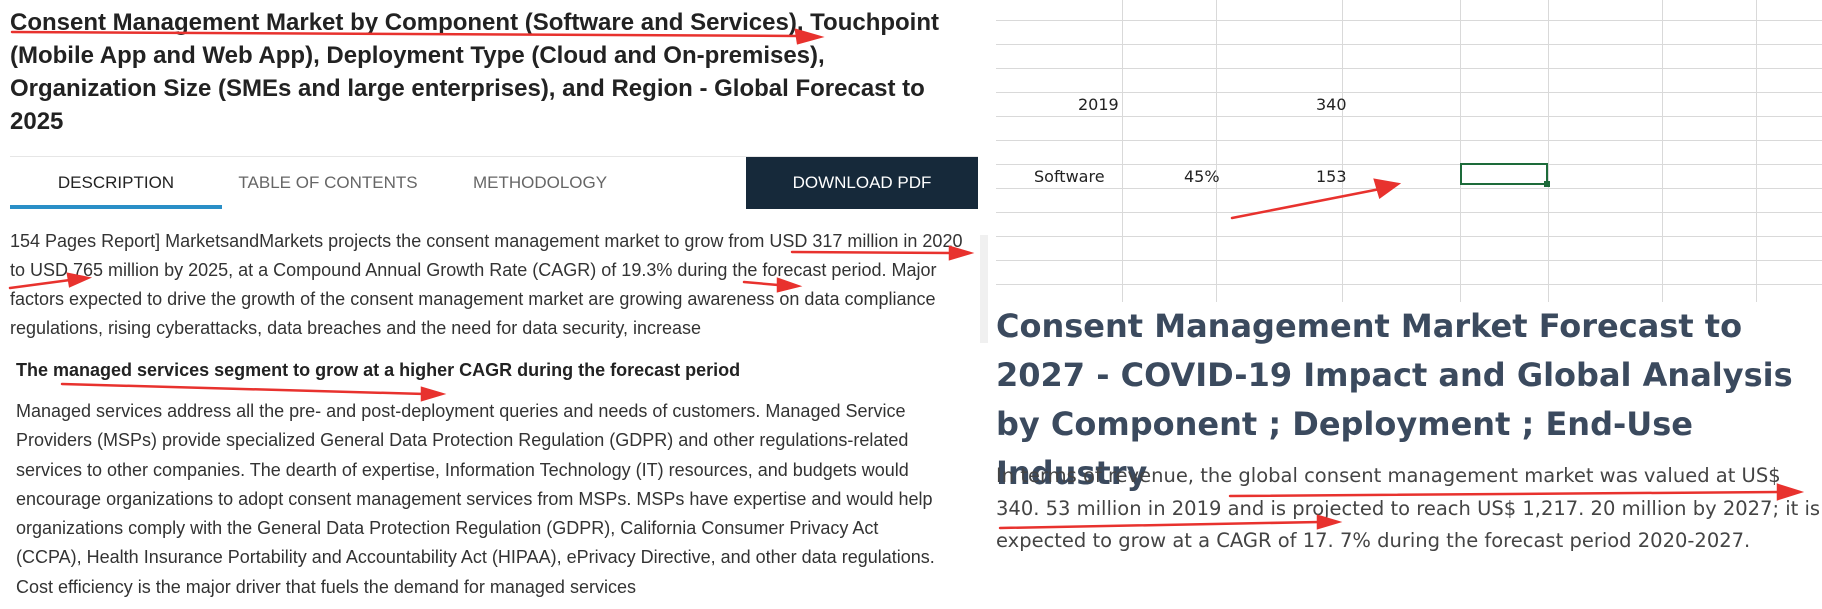  What do you see at coordinates (328, 182) in the screenshot?
I see `tab-table-of-contents: TABLE OF CONTENTS` at bounding box center [328, 182].